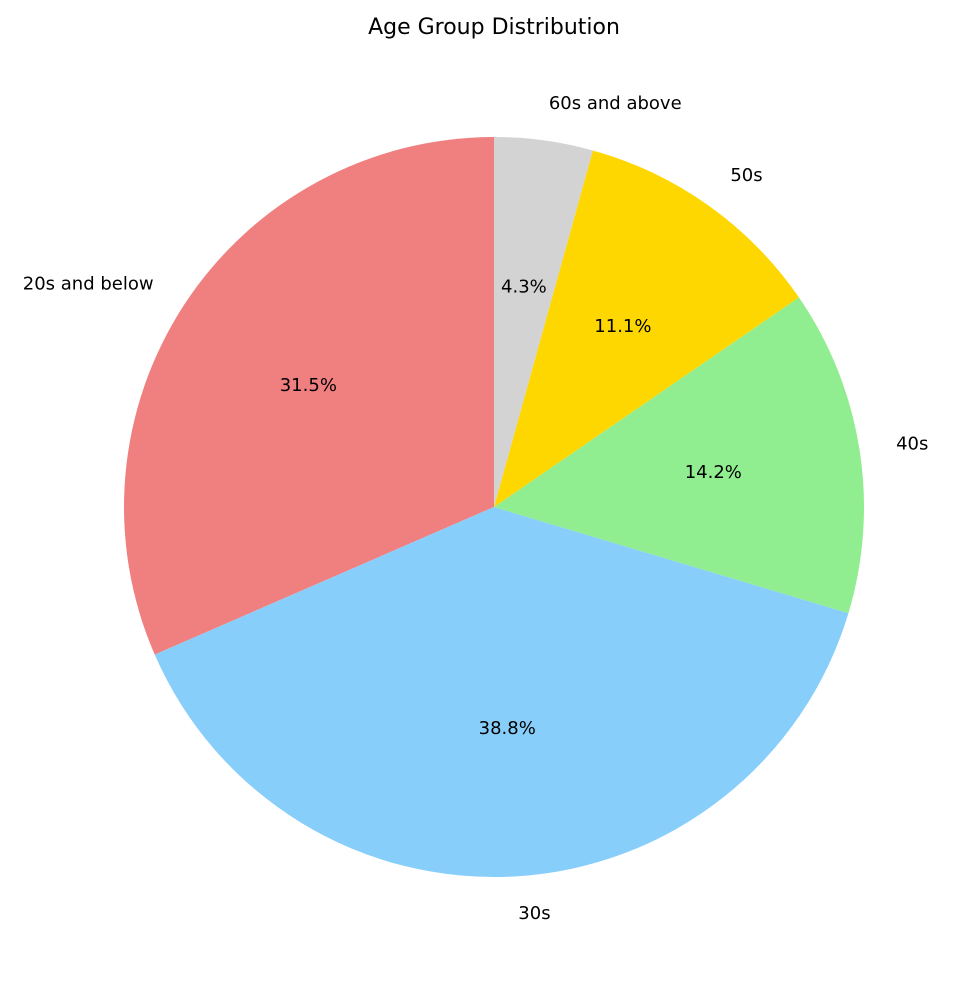 The width and height of the screenshot is (970, 985). I want to click on slice-percent-label: 38.8%, so click(507, 728).